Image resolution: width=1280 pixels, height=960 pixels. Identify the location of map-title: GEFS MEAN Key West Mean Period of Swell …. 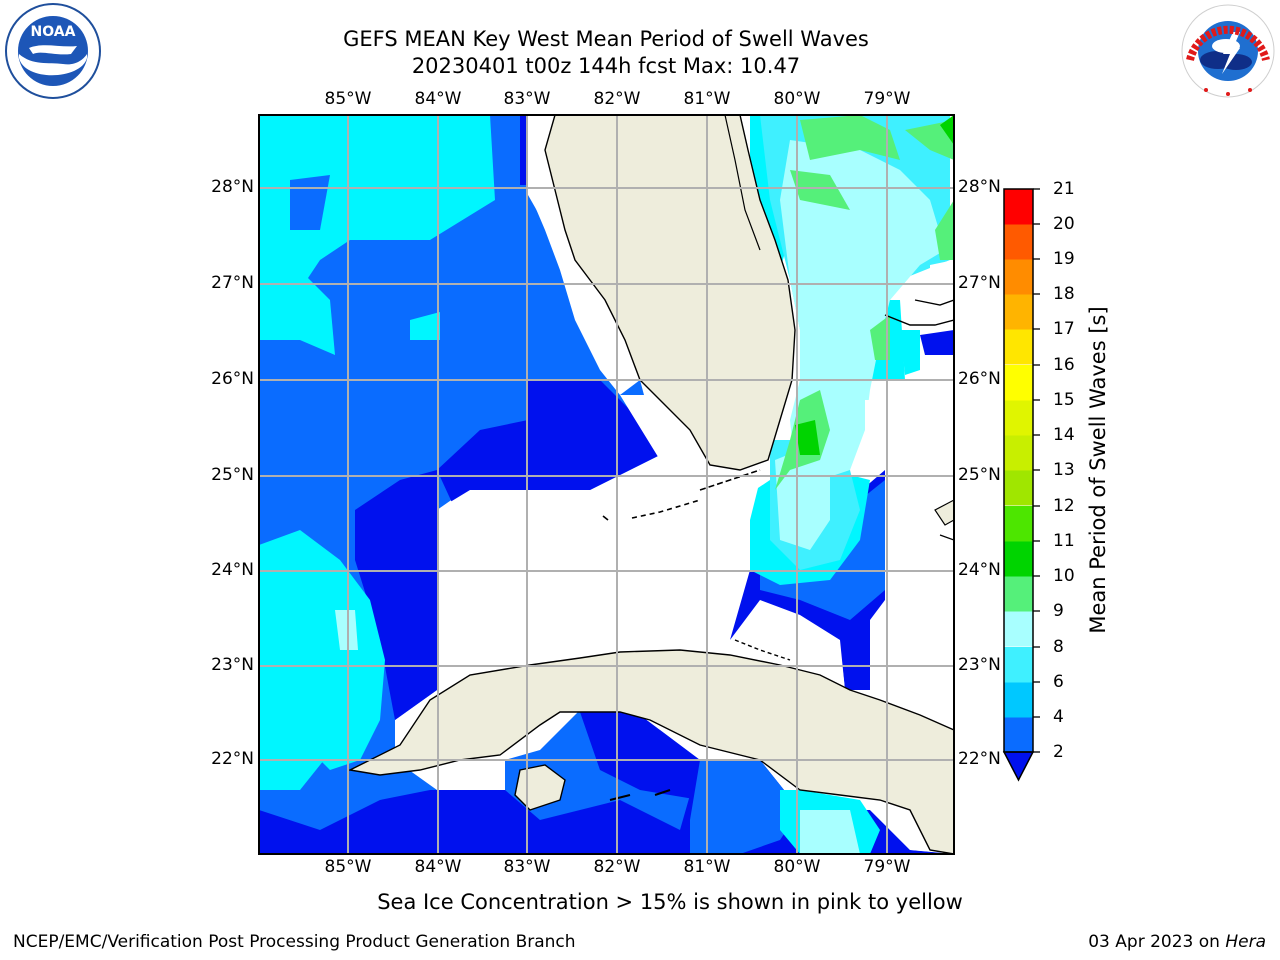
(606, 39).